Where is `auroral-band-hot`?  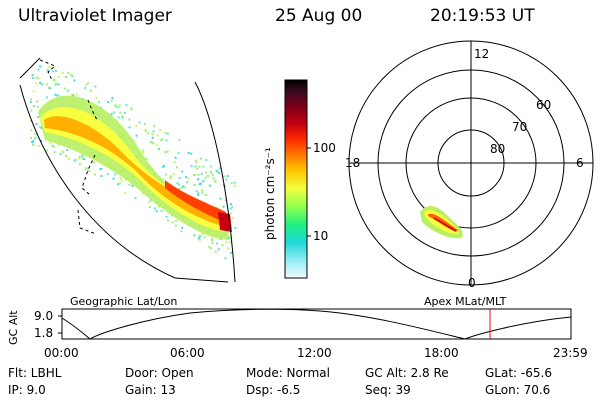 auroral-band-hot is located at coordinates (195, 201).